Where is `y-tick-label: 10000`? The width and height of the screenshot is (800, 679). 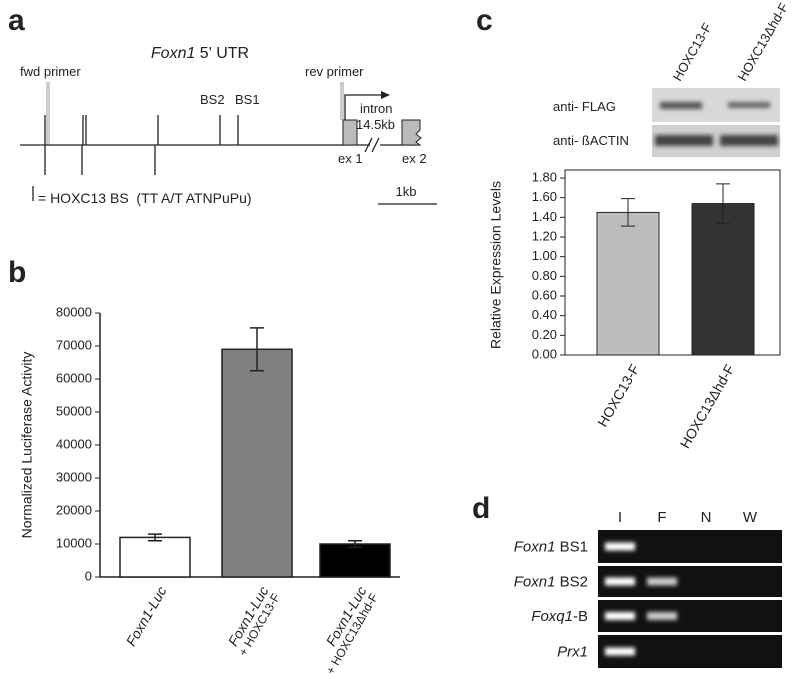 y-tick-label: 10000 is located at coordinates (74, 542).